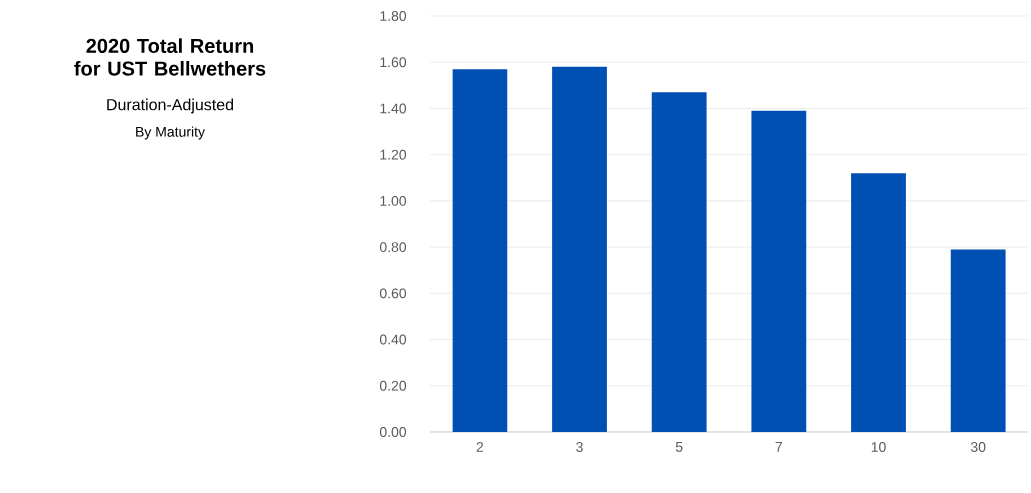 The height and width of the screenshot is (493, 1031). What do you see at coordinates (170, 106) in the screenshot?
I see `text: Duration-Adjusted` at bounding box center [170, 106].